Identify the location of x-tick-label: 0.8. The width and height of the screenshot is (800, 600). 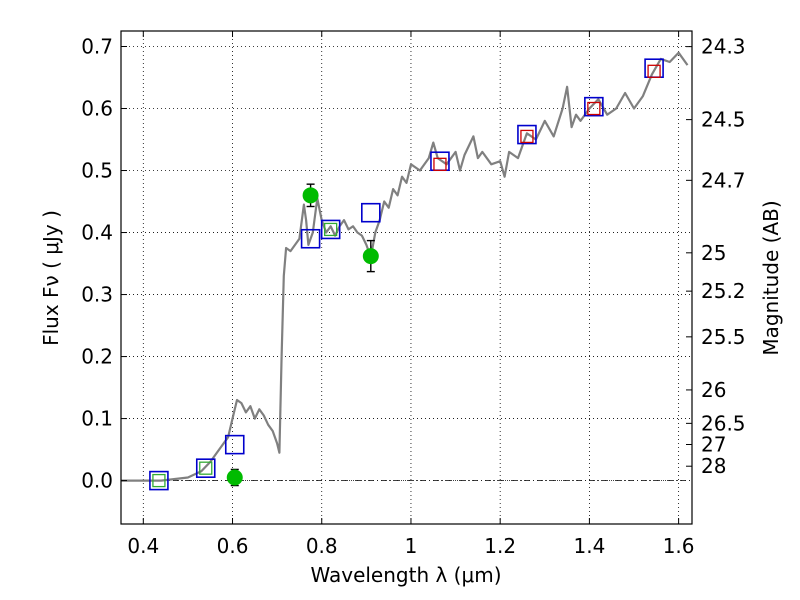
(322, 546).